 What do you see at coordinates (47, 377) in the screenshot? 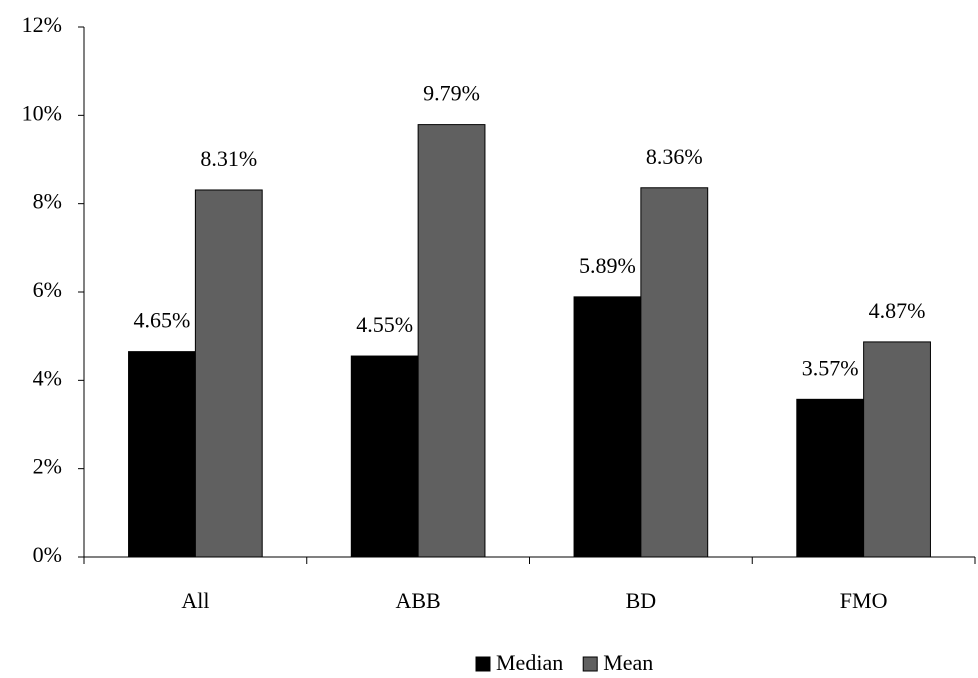
I see `y-tick-label: 4%` at bounding box center [47, 377].